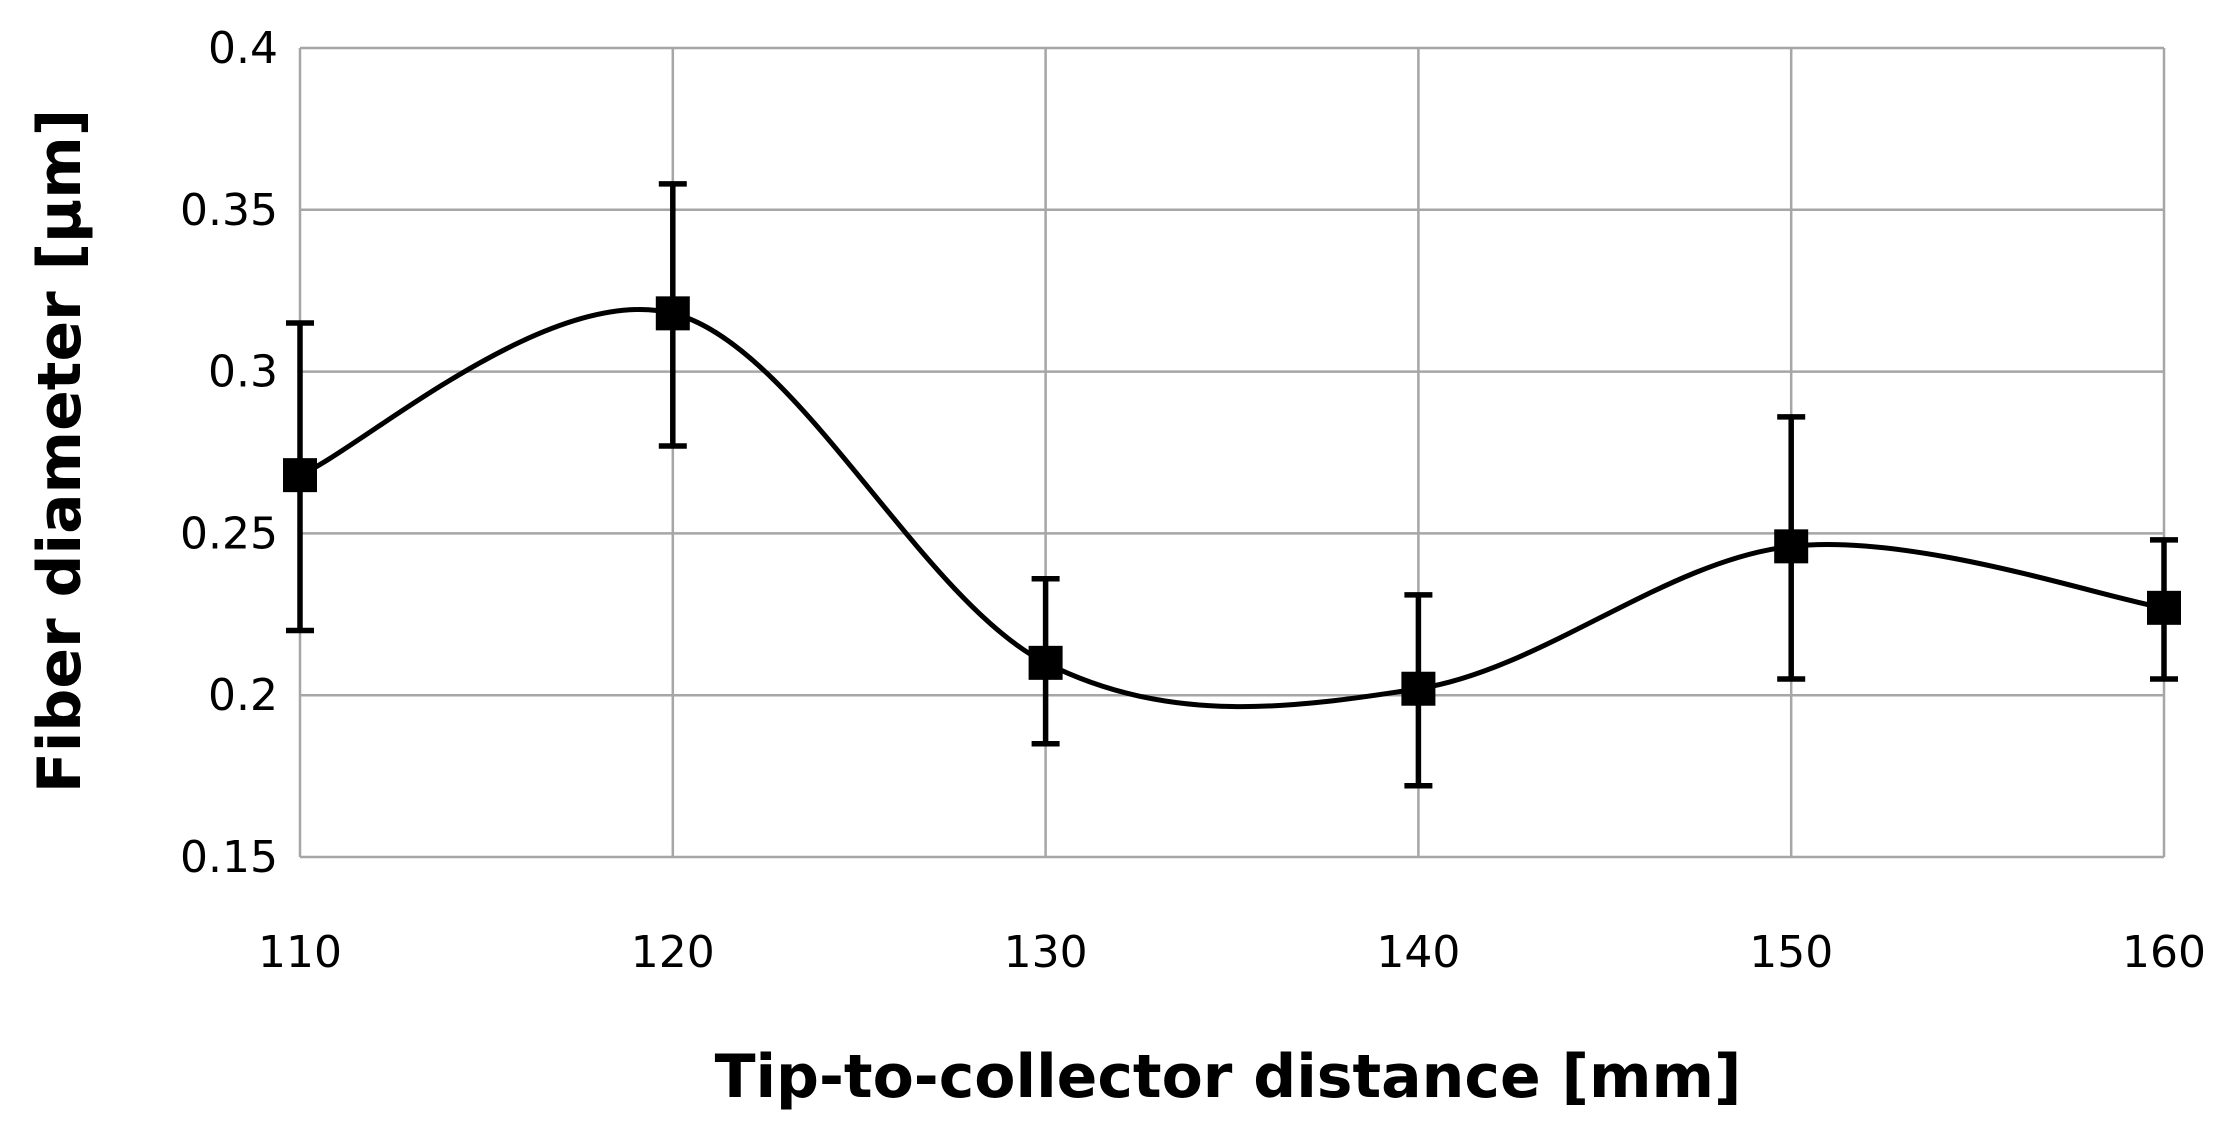 This screenshot has height=1139, width=2227. I want to click on y-tick-label: 0.3, so click(243, 372).